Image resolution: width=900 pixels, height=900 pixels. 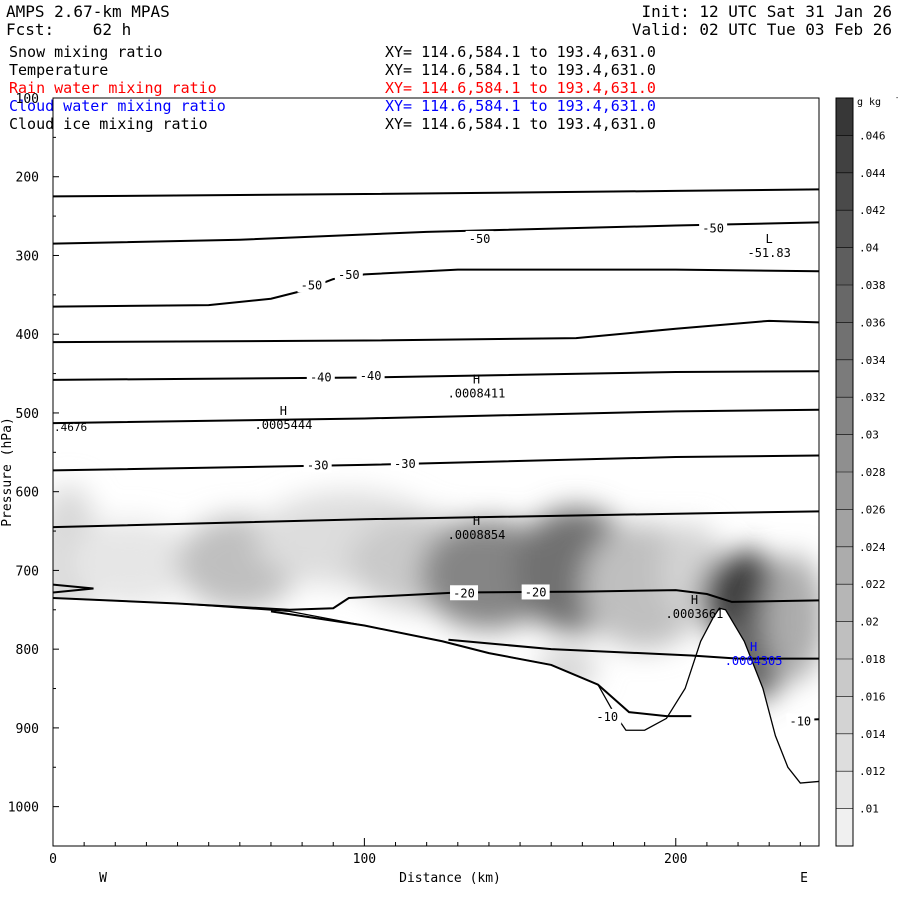 What do you see at coordinates (27, 493) in the screenshot?
I see `y-tick-label: 600` at bounding box center [27, 493].